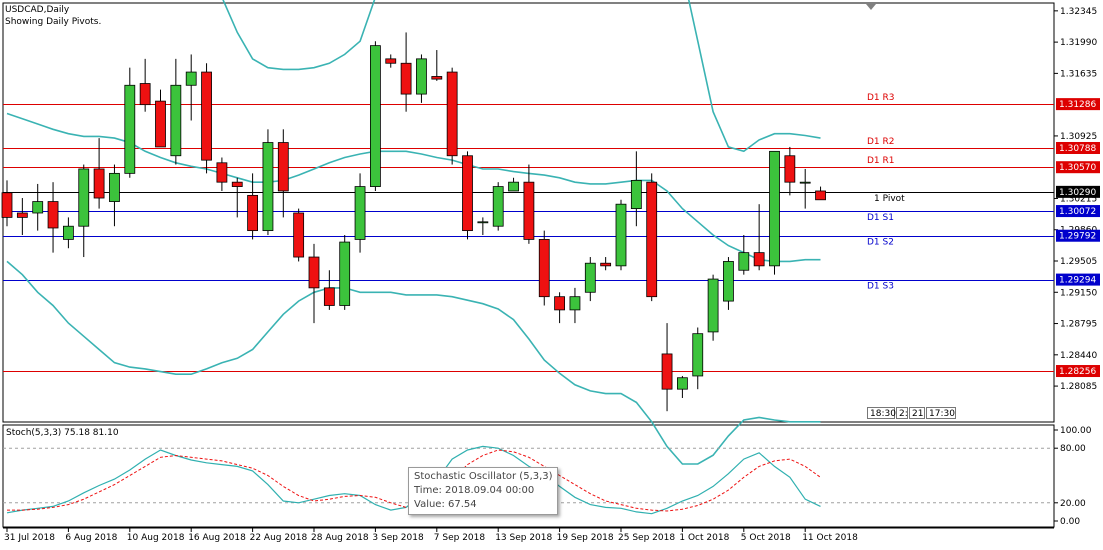 The image size is (1103, 550). What do you see at coordinates (917, 413) in the screenshot?
I see `timeframe-box-3: 21` at bounding box center [917, 413].